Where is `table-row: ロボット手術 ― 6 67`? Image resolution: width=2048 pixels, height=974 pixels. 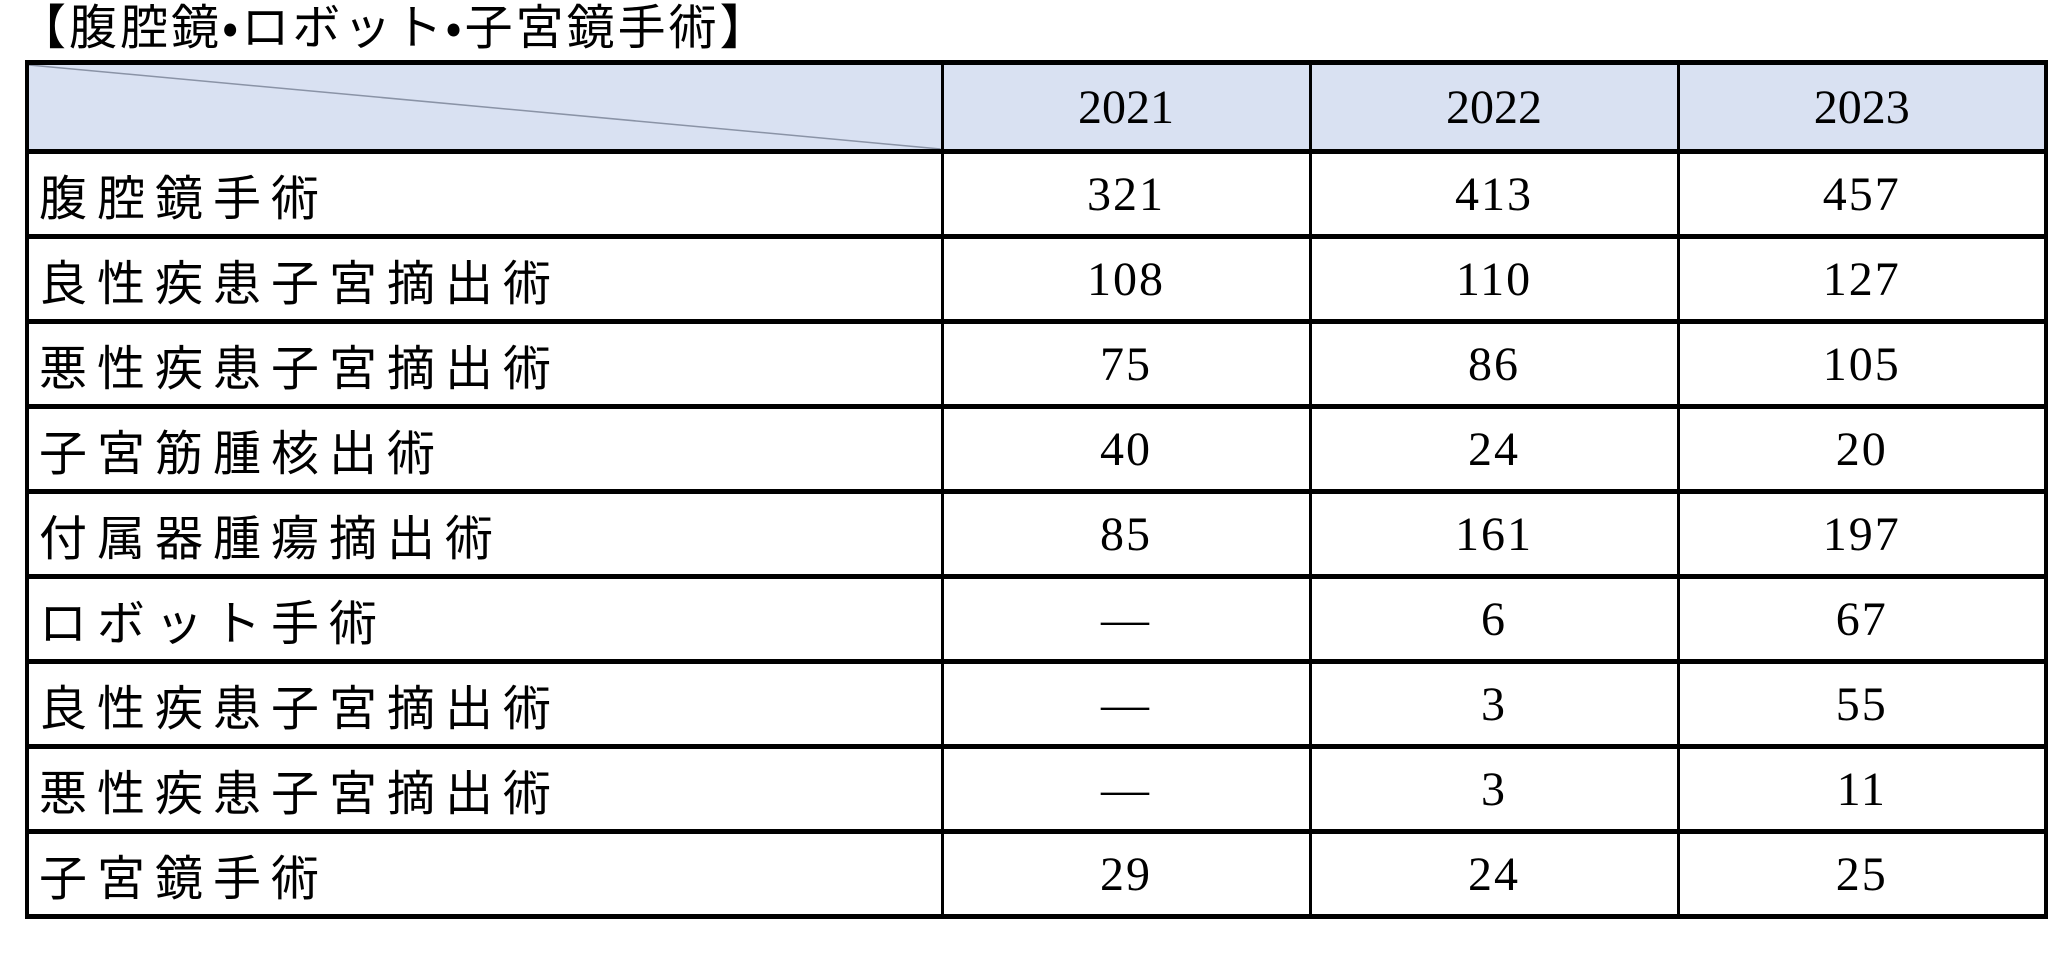
table-row: ロボット手術 ― 6 67 is located at coordinates (1036, 619).